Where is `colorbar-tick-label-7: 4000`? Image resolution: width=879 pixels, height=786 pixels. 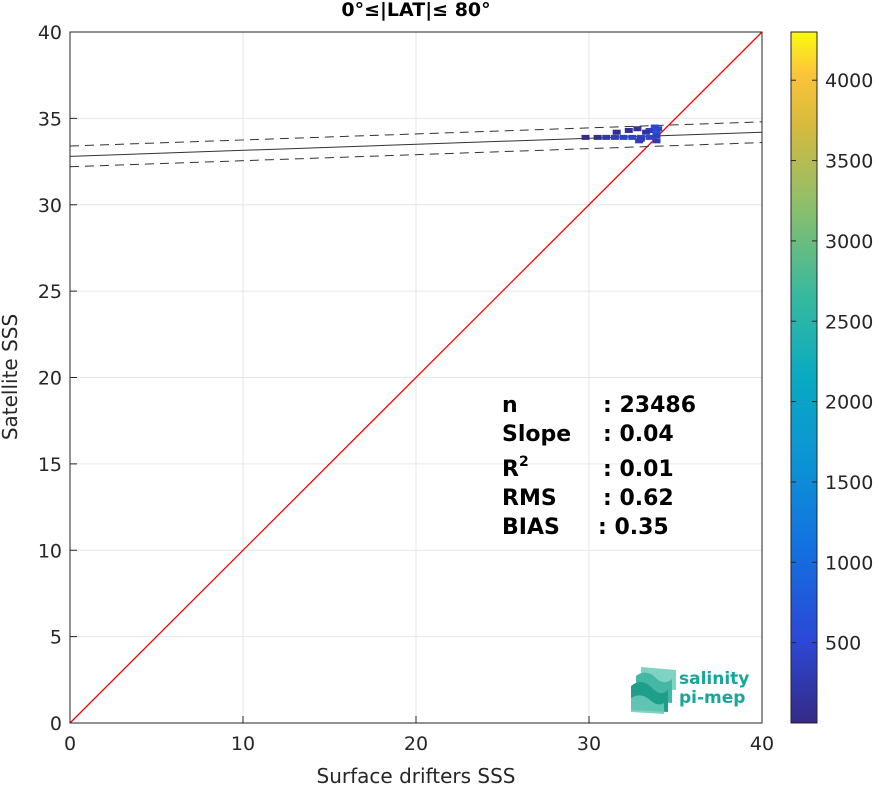 colorbar-tick-label-7: 4000 is located at coordinates (849, 81).